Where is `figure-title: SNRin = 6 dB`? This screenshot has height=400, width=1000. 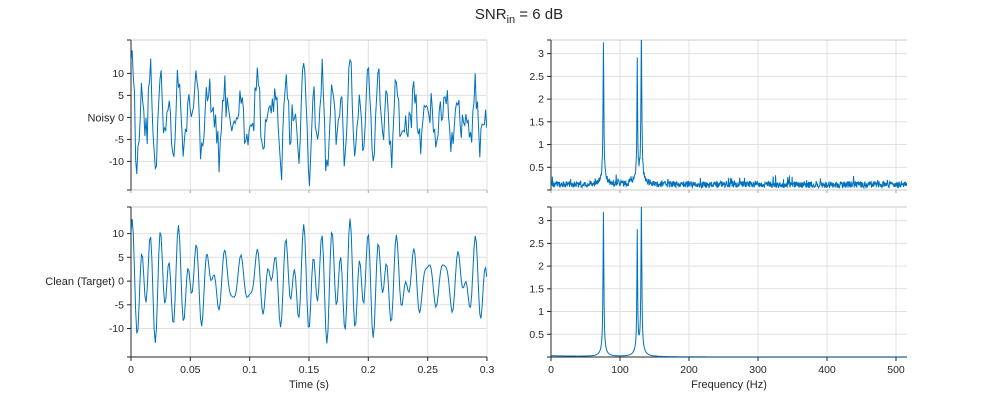 figure-title: SNRin = 6 dB is located at coordinates (519, 16).